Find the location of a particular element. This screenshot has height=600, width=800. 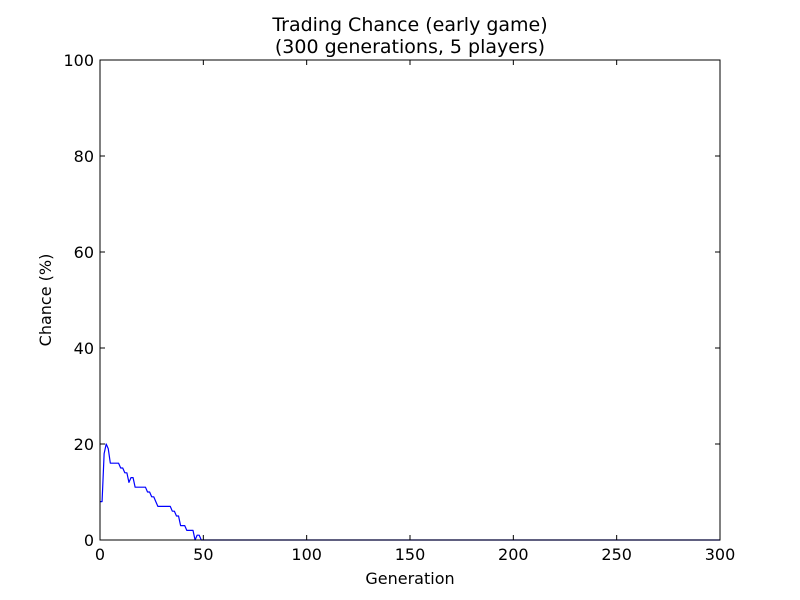

x-tick-label: 150 is located at coordinates (410, 554).